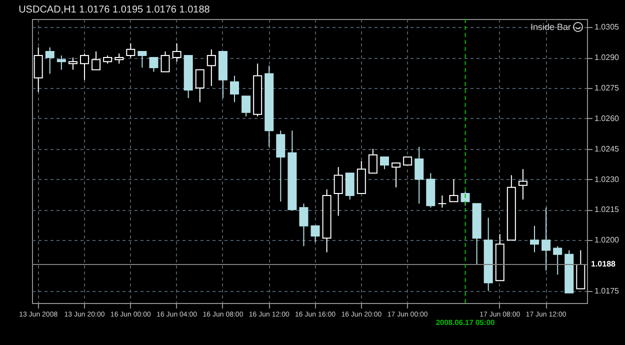 This screenshot has width=625, height=345. What do you see at coordinates (607, 209) in the screenshot?
I see `y-tick-label: 1.0215` at bounding box center [607, 209].